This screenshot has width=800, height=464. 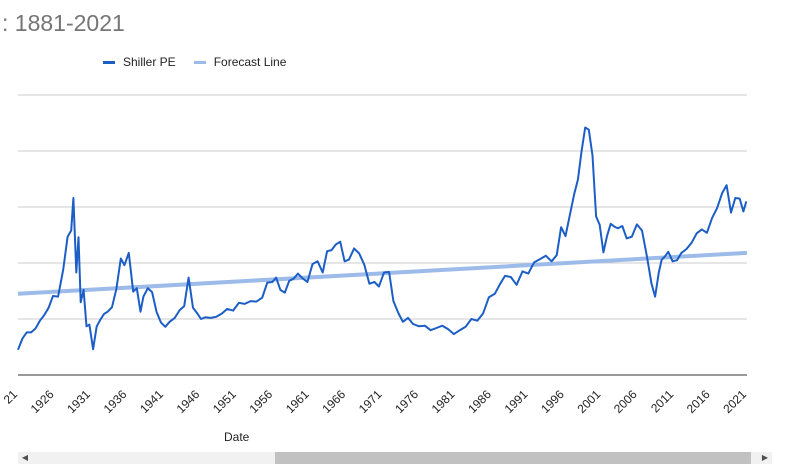 I want to click on x-tick-label: 1946, so click(x=188, y=401).